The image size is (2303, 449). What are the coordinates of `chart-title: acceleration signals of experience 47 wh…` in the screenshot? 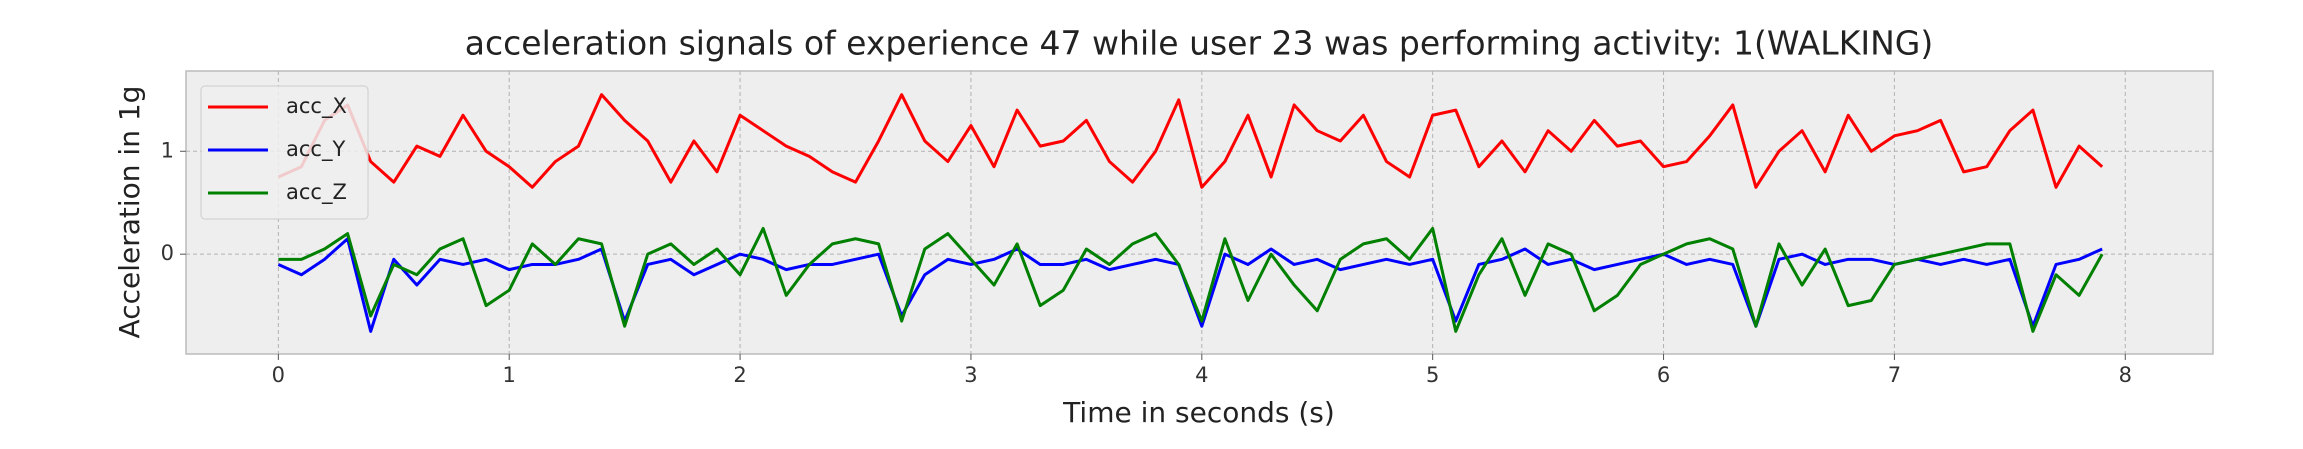 It's located at (1199, 43).